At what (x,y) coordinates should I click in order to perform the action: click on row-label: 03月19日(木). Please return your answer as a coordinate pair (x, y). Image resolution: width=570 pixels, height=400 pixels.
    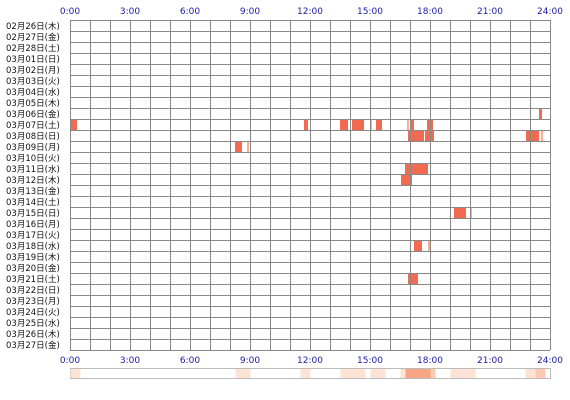
    Looking at the image, I should click on (33, 257).